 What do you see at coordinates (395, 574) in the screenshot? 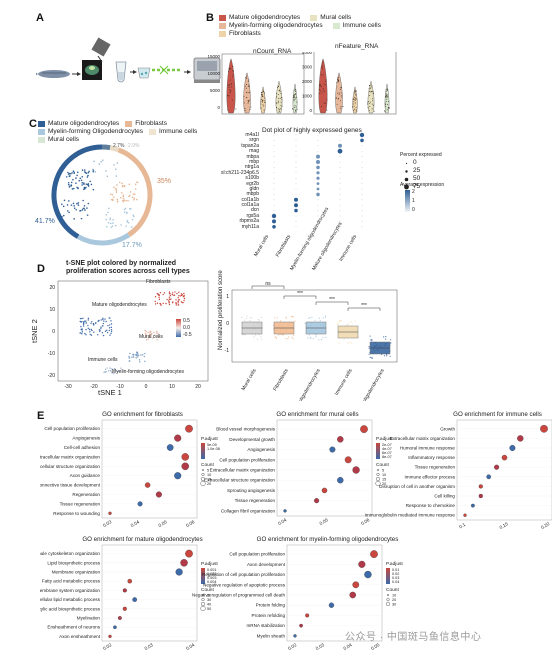
I see `padj-tick: 0.02` at bounding box center [395, 574].